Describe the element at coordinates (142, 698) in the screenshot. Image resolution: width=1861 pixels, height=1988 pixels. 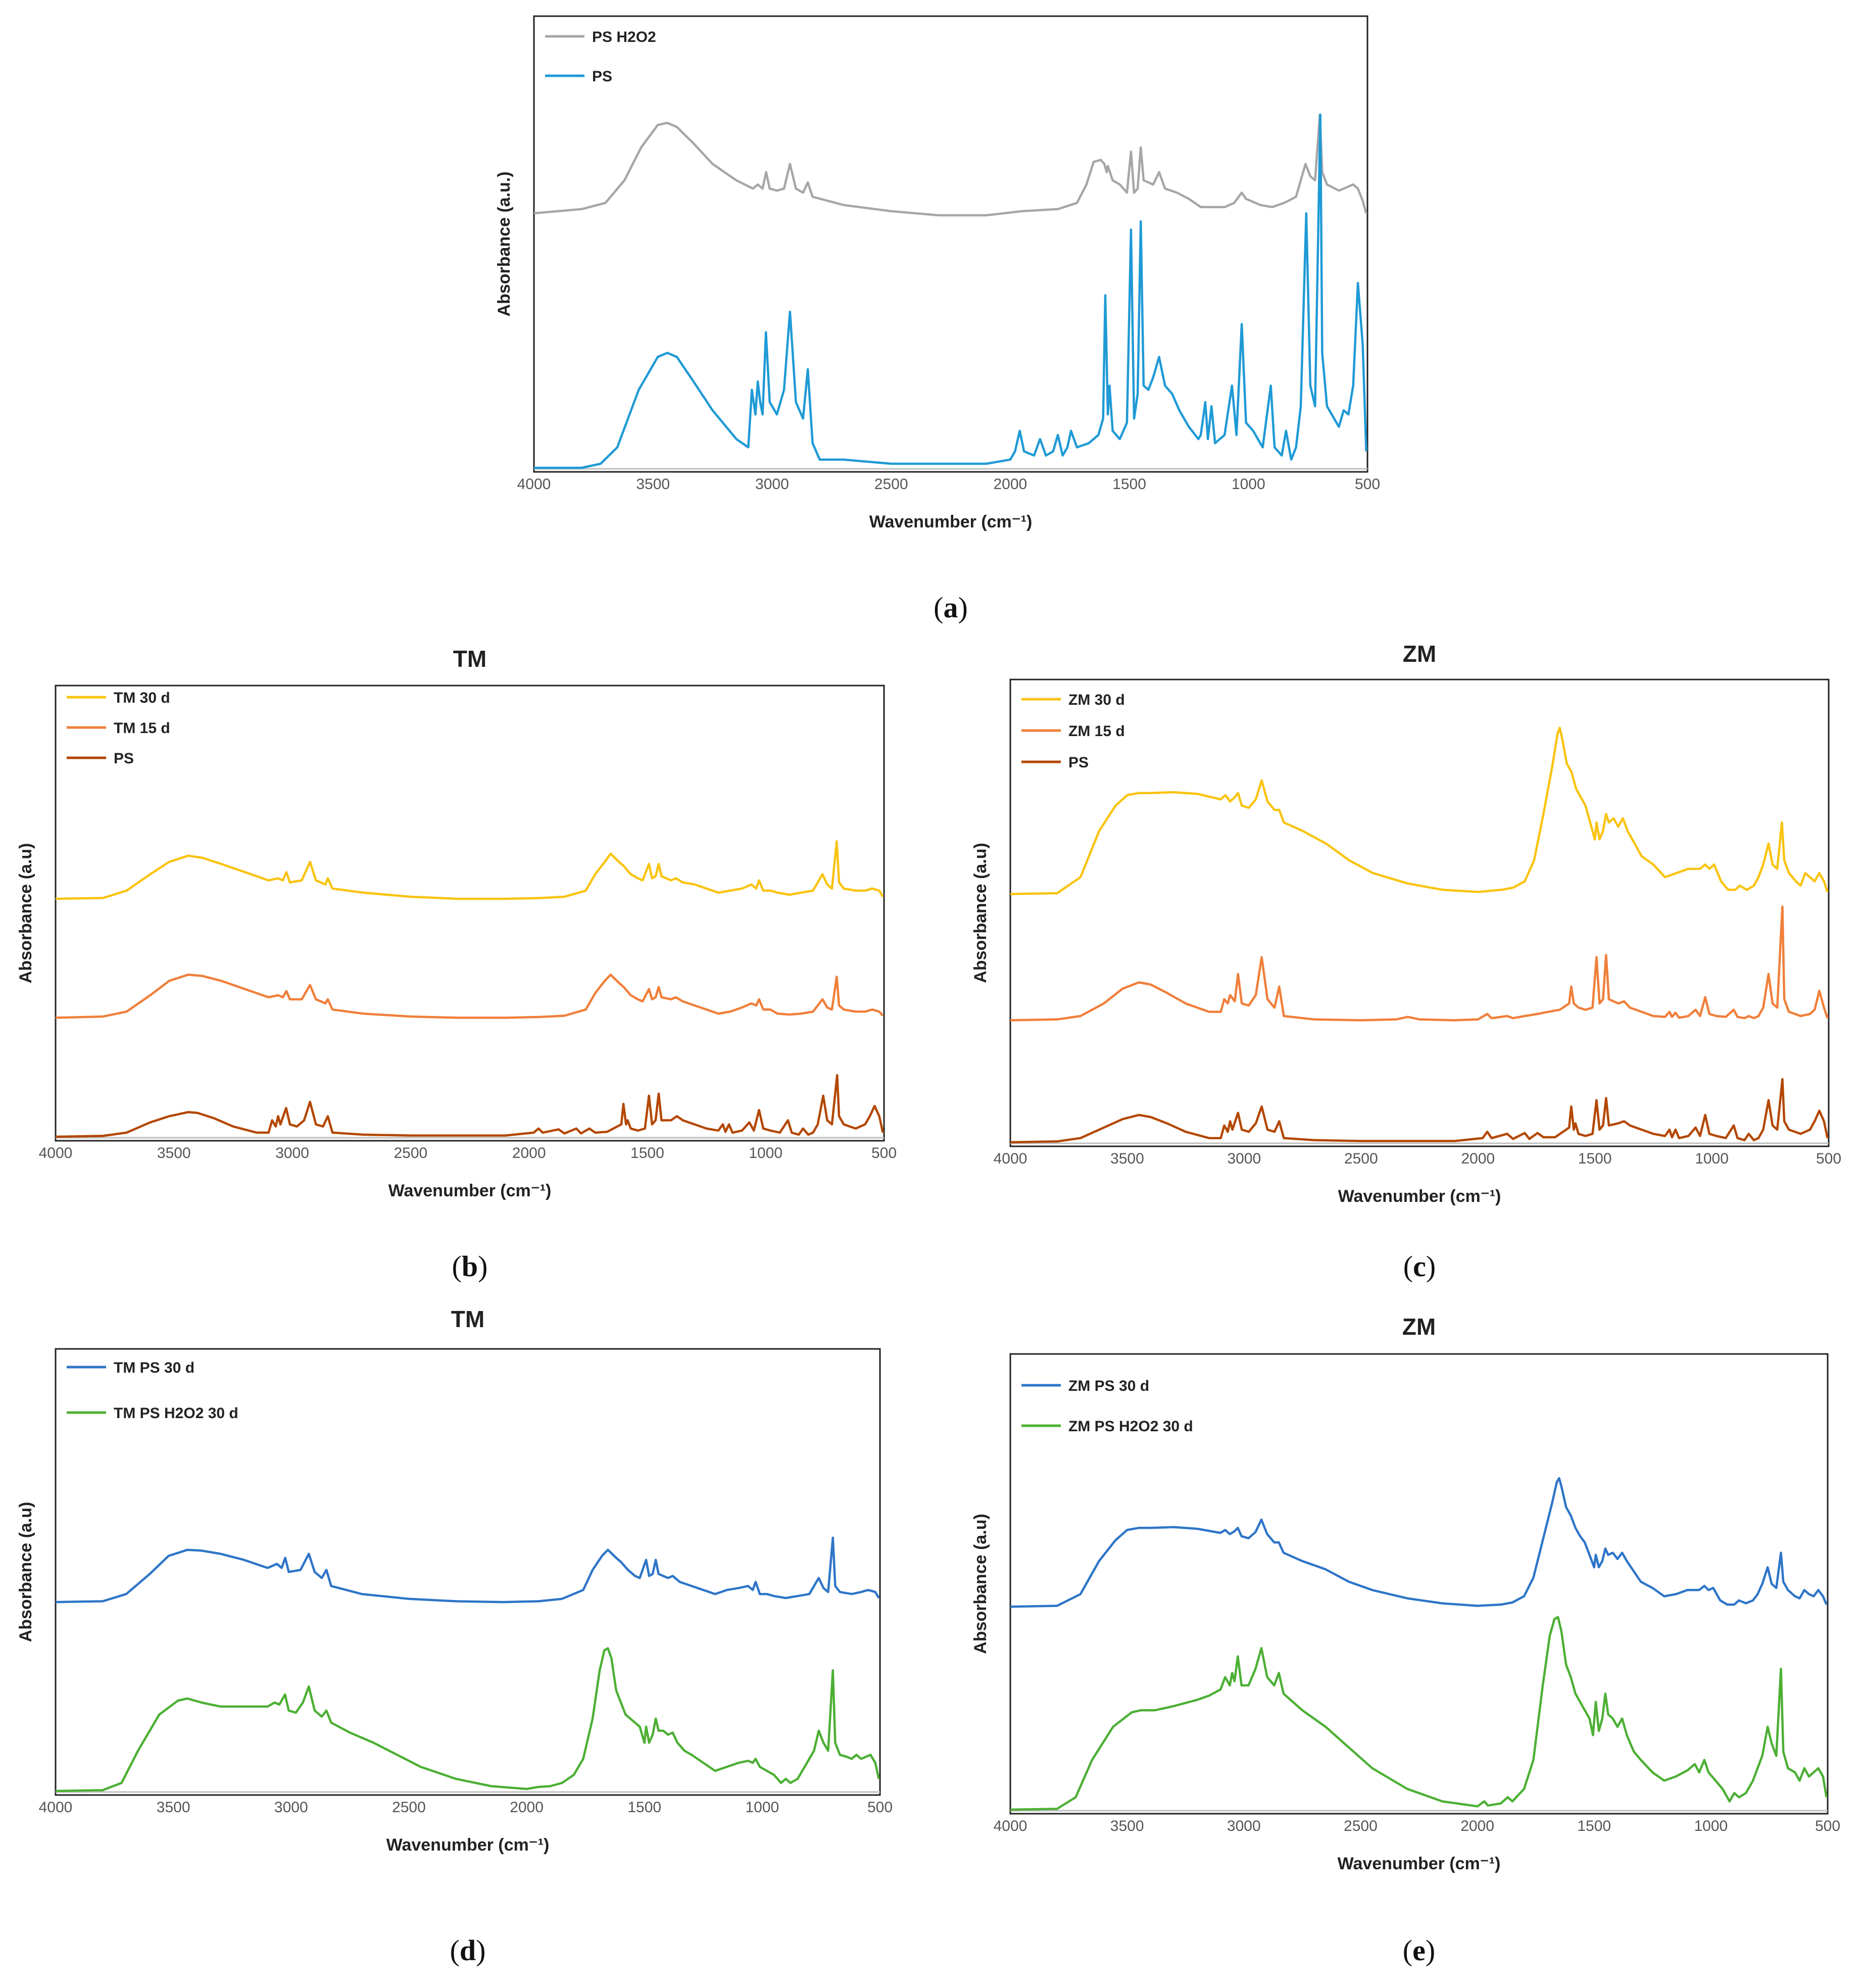
I see `legend-label: TM 30 d` at that location.